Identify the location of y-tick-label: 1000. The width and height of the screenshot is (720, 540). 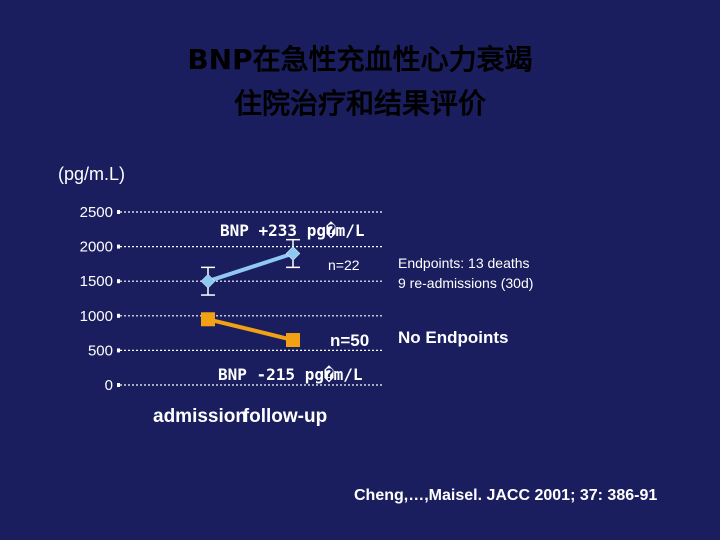
(96, 316).